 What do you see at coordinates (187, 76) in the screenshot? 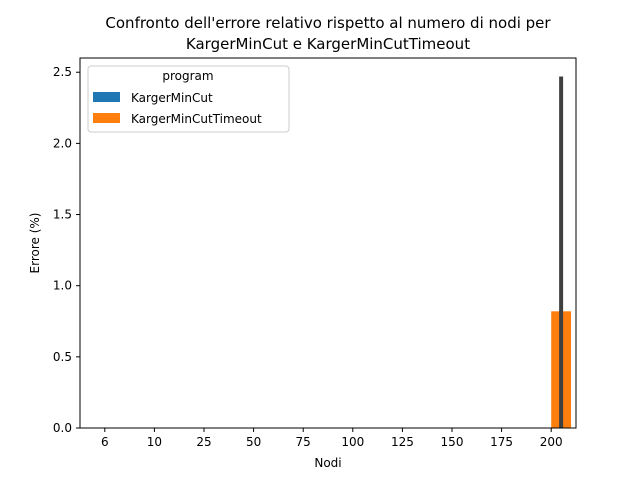
I see `legend-title: program` at bounding box center [187, 76].